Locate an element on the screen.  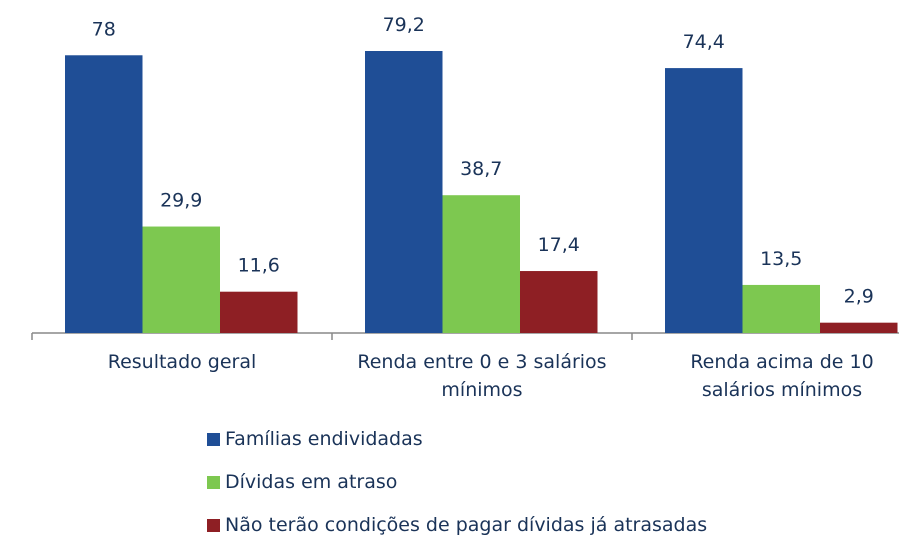
value-label: 2,9 is located at coordinates (859, 297).